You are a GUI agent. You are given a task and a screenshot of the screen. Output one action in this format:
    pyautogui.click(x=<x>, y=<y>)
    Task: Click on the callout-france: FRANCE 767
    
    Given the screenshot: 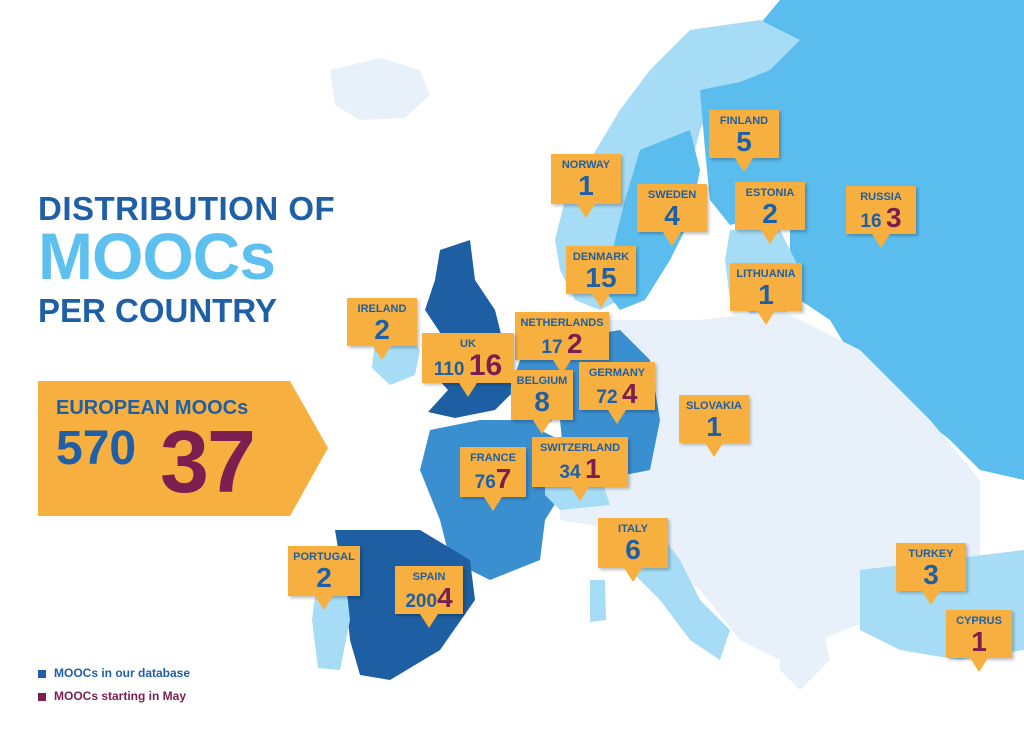 What is the action you would take?
    pyautogui.click(x=493, y=479)
    